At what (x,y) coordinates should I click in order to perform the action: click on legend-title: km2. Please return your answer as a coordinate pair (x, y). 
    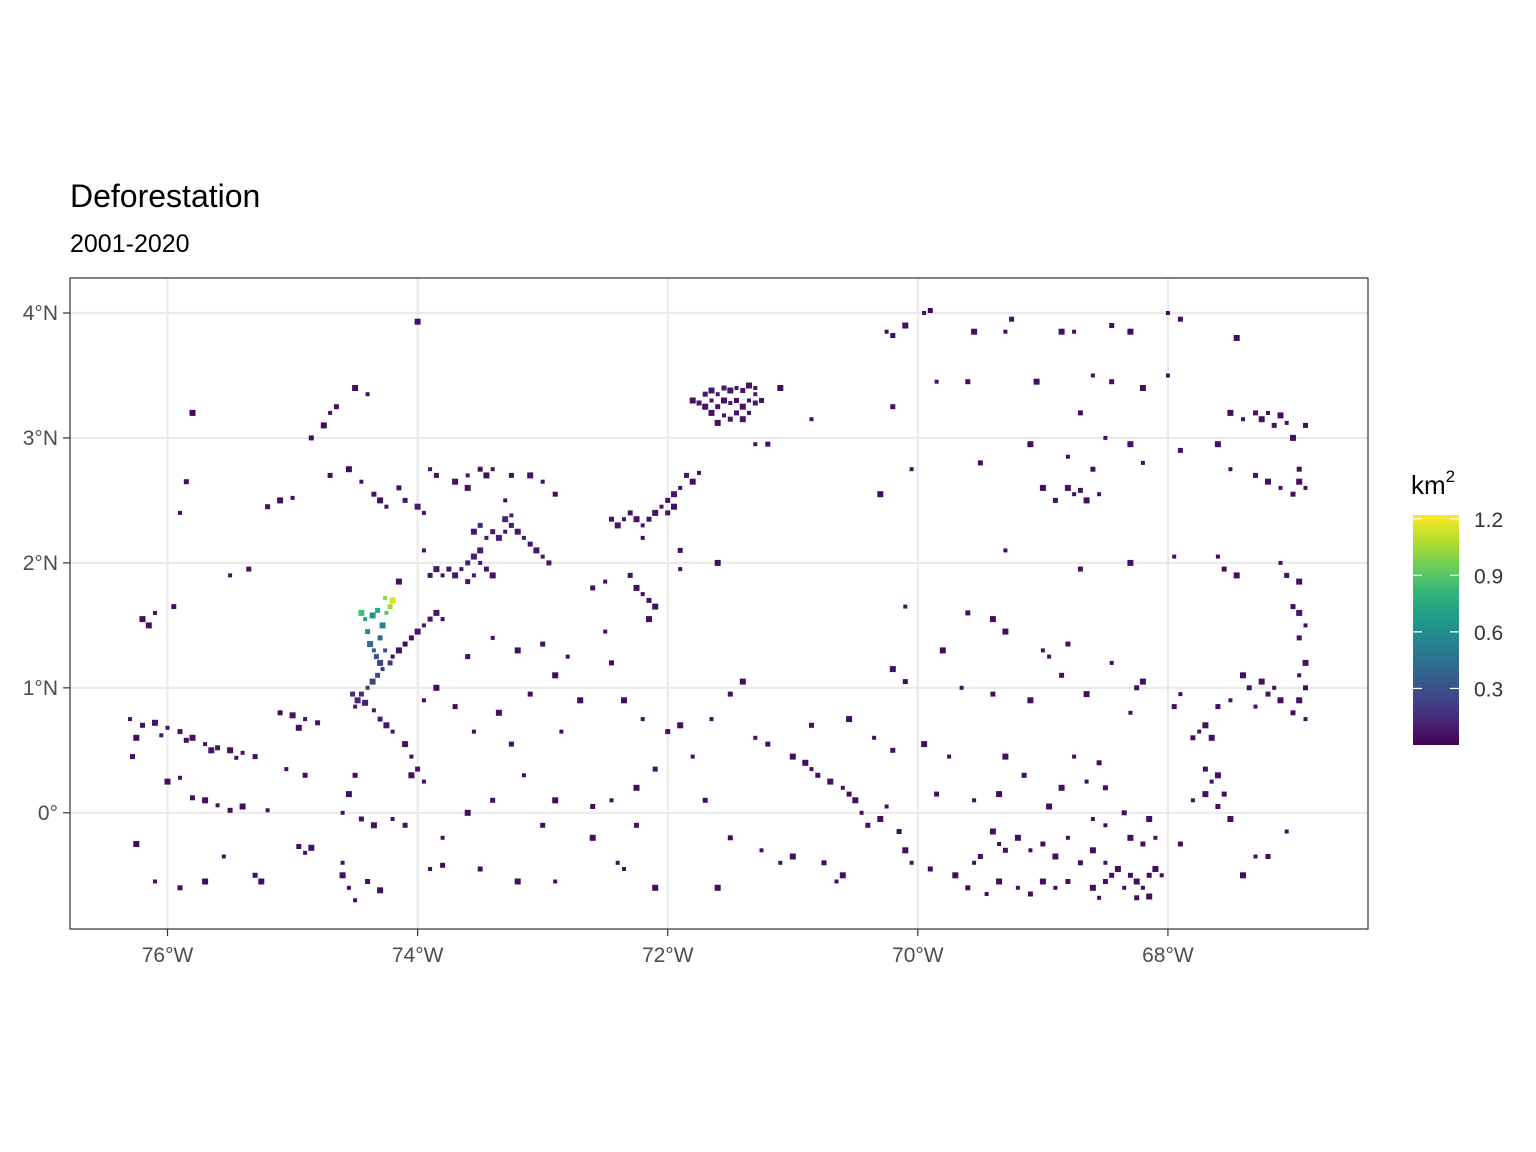
    Looking at the image, I should click on (1433, 484).